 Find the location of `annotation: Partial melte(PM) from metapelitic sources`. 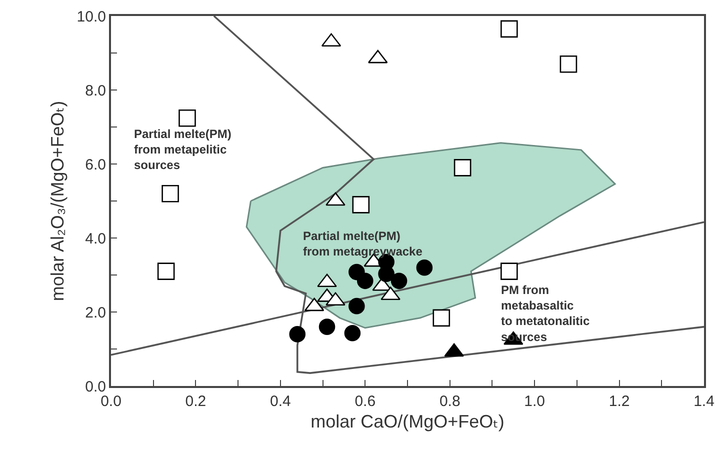

annotation: Partial melte(PM) from metapelitic sources is located at coordinates (183, 149).